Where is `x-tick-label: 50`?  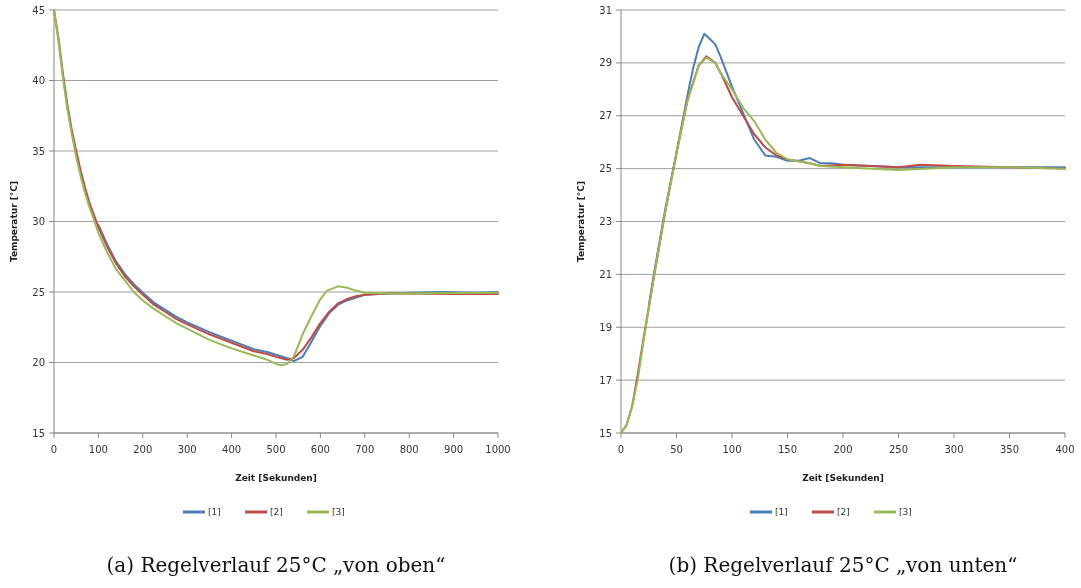
x-tick-label: 50 is located at coordinates (676, 449).